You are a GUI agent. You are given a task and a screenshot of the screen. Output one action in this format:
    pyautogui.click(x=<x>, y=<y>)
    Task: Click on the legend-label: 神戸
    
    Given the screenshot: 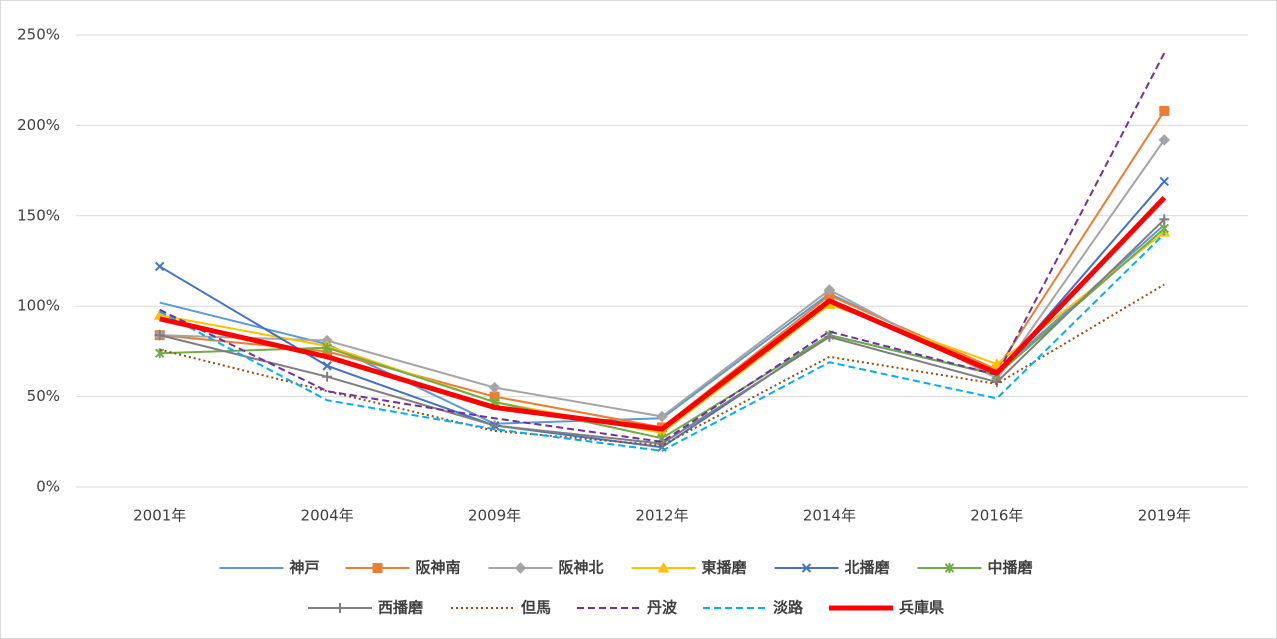 What is the action you would take?
    pyautogui.click(x=305, y=568)
    